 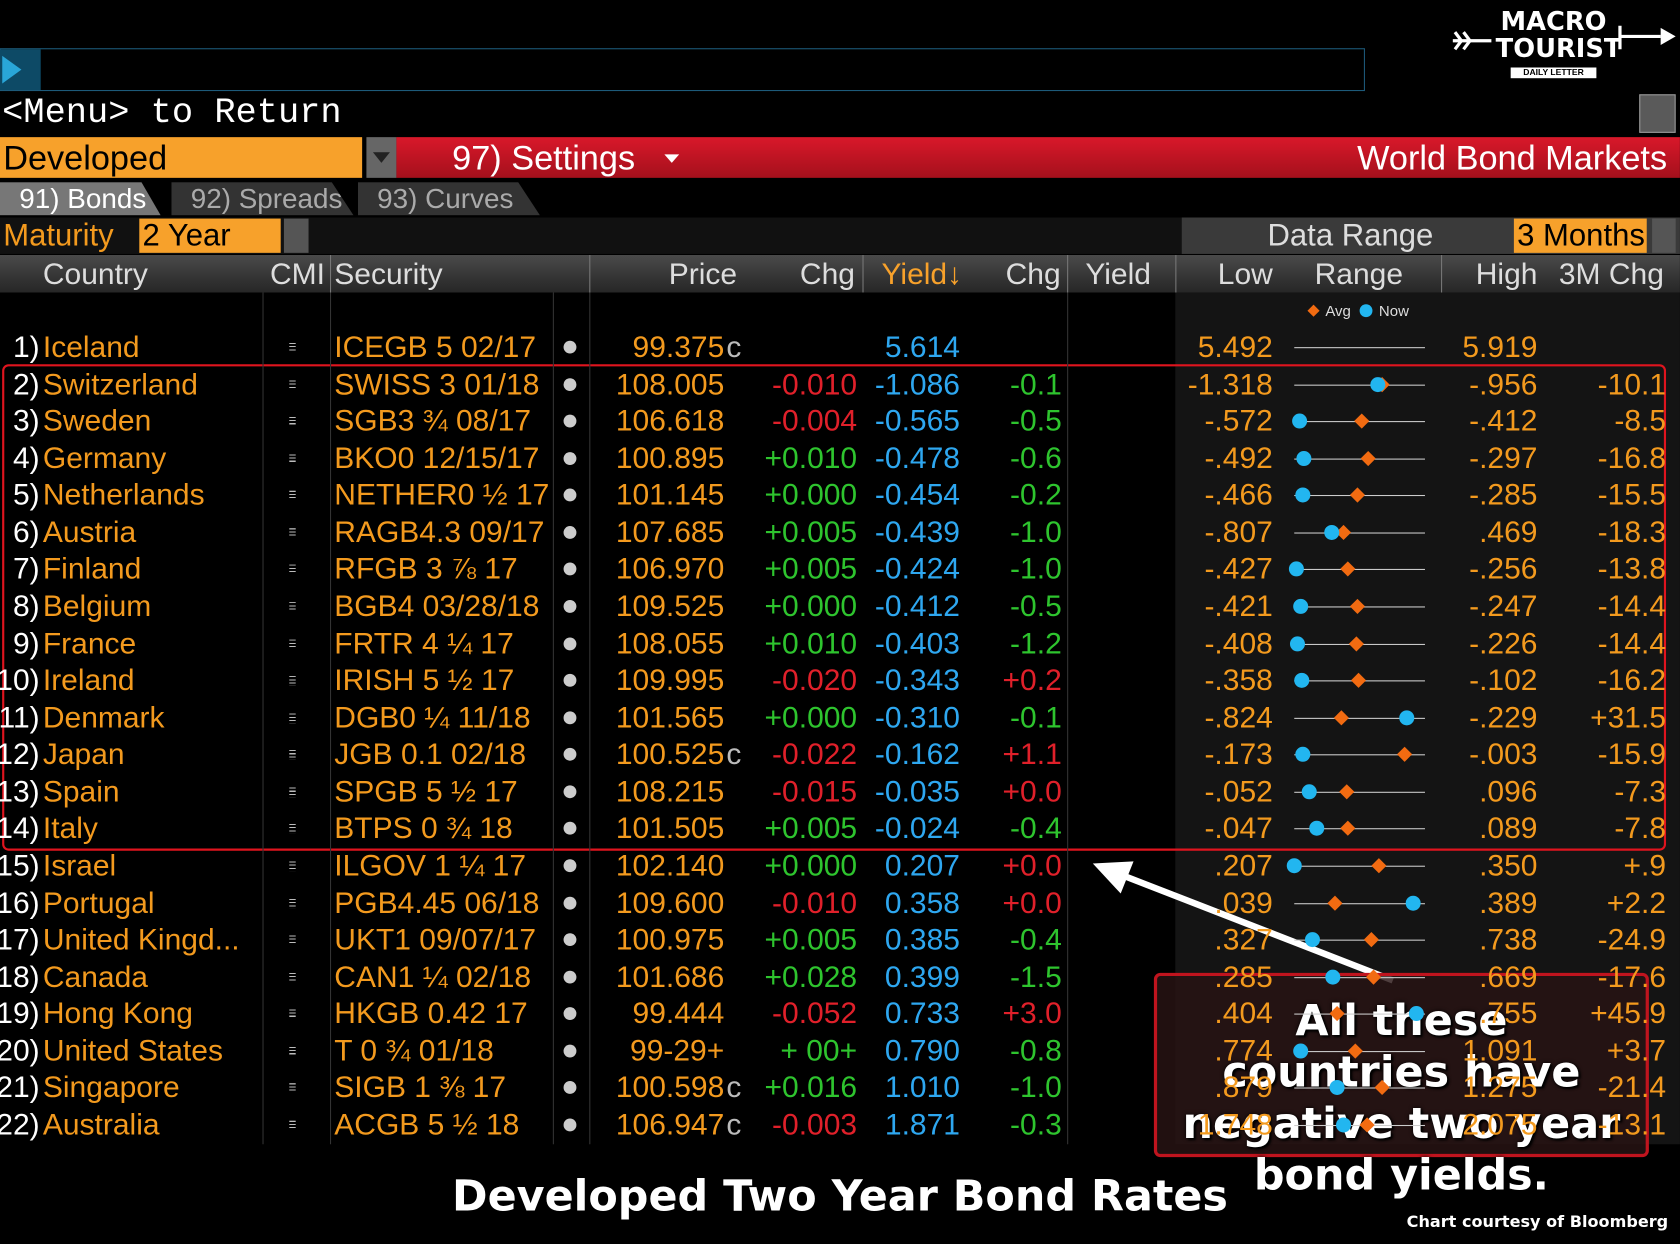 What do you see at coordinates (80, 199) in the screenshot?
I see `tab: 91) Bonds` at bounding box center [80, 199].